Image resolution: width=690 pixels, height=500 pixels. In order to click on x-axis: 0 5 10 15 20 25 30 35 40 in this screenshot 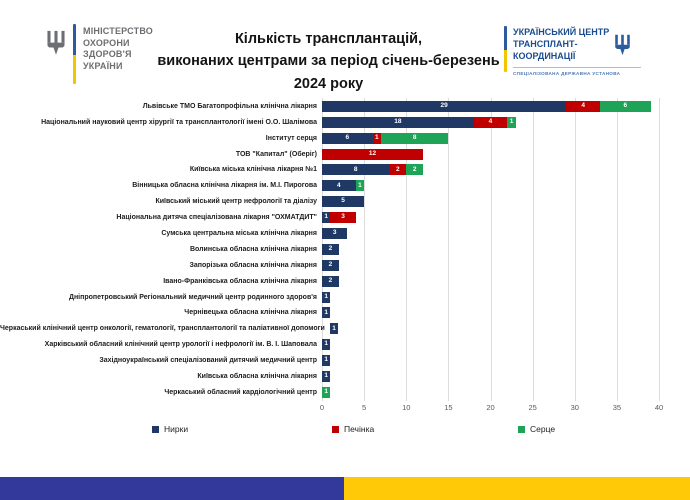, I will do `click(493, 408)`.